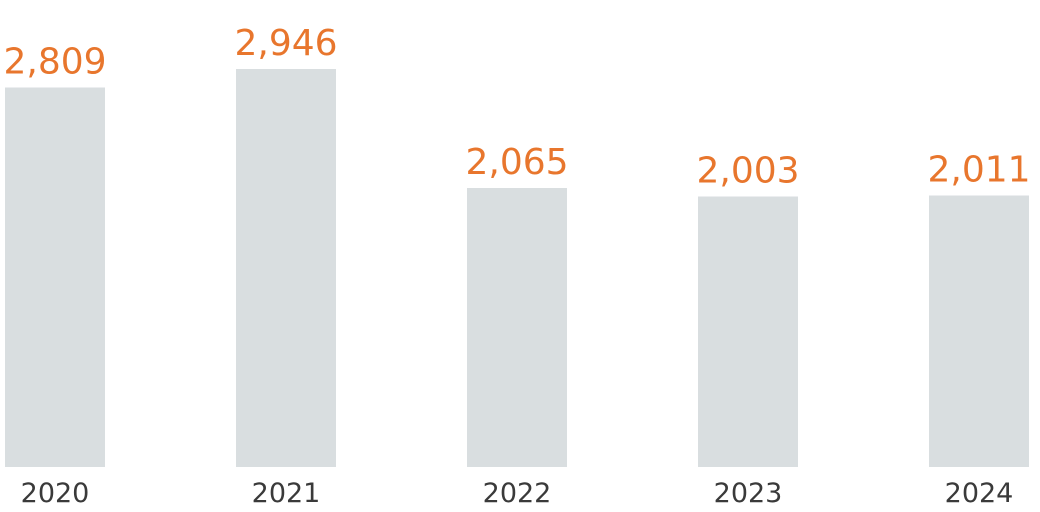 This screenshot has height=512, width=1040. Describe the element at coordinates (516, 162) in the screenshot. I see `value-label-2022: 2,065` at that location.